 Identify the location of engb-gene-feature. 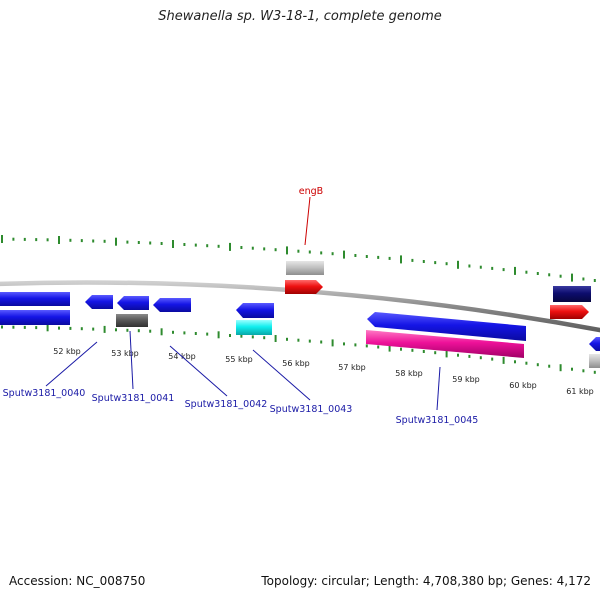
(304, 287).